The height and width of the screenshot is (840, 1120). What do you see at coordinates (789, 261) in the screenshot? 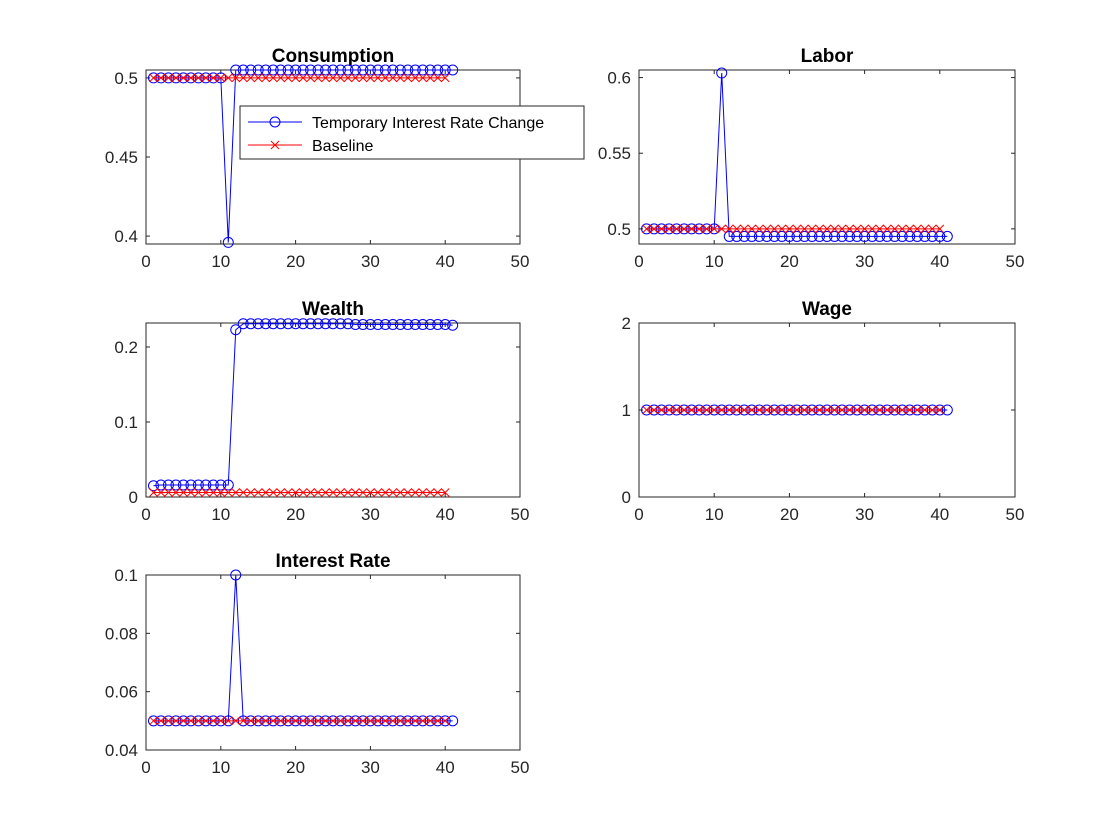
I see `labor-xtick-label: 20` at bounding box center [789, 261].